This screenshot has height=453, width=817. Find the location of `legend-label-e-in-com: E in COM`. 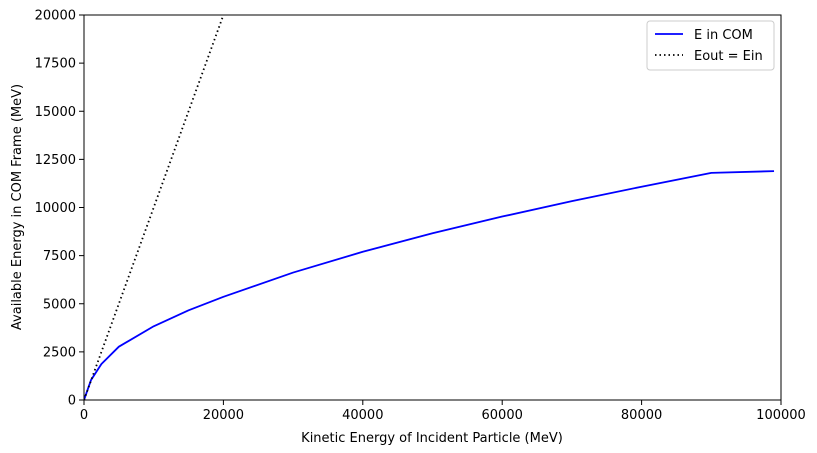

legend-label-e-in-com: E in COM is located at coordinates (723, 35).